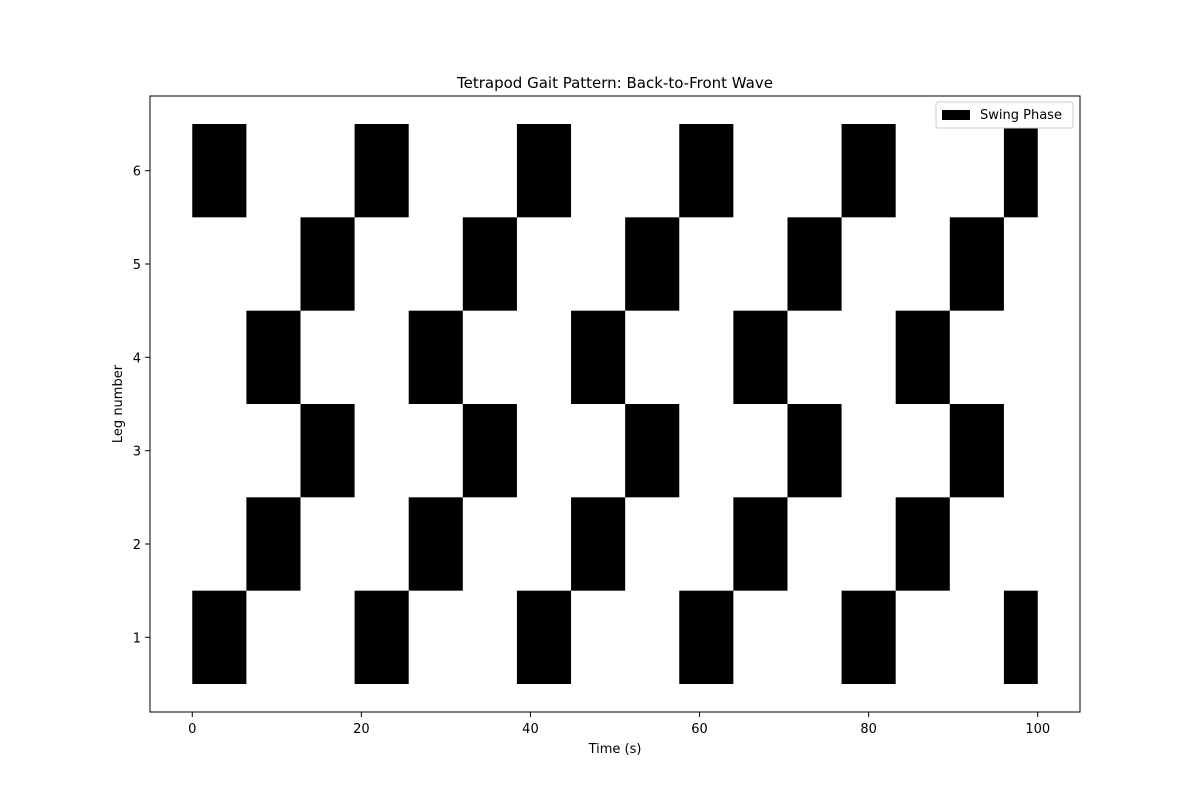  What do you see at coordinates (956, 115) in the screenshot?
I see `legend-swatch` at bounding box center [956, 115].